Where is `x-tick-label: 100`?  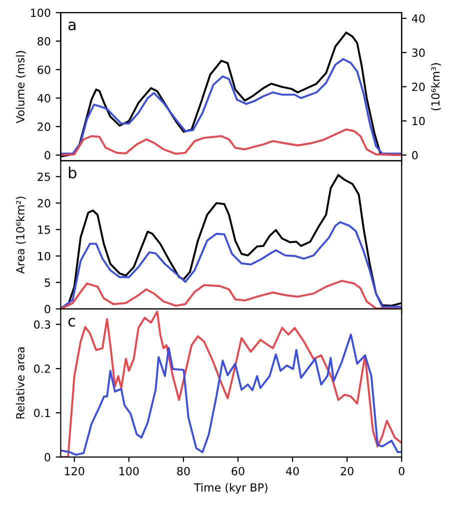
x-tick-label: 100 is located at coordinates (129, 471).